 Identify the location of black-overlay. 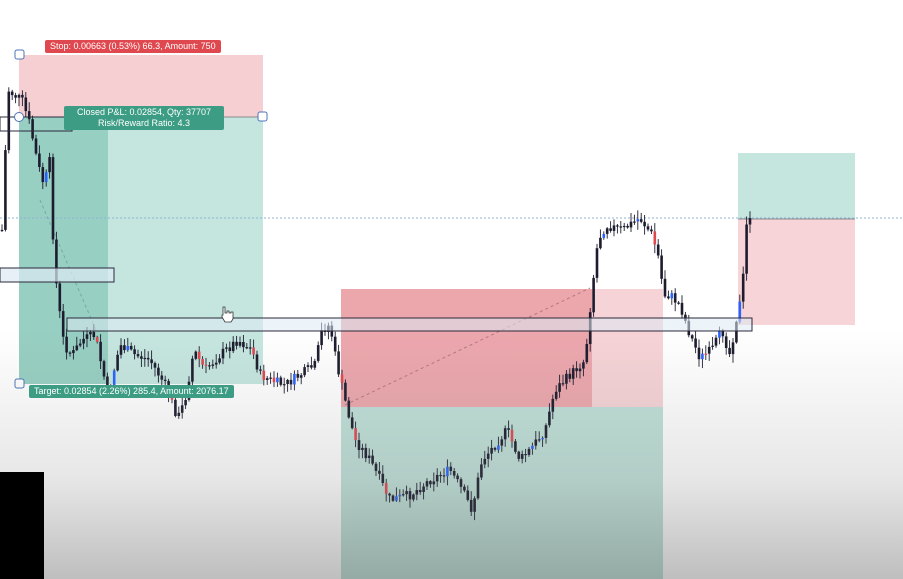
(22, 525).